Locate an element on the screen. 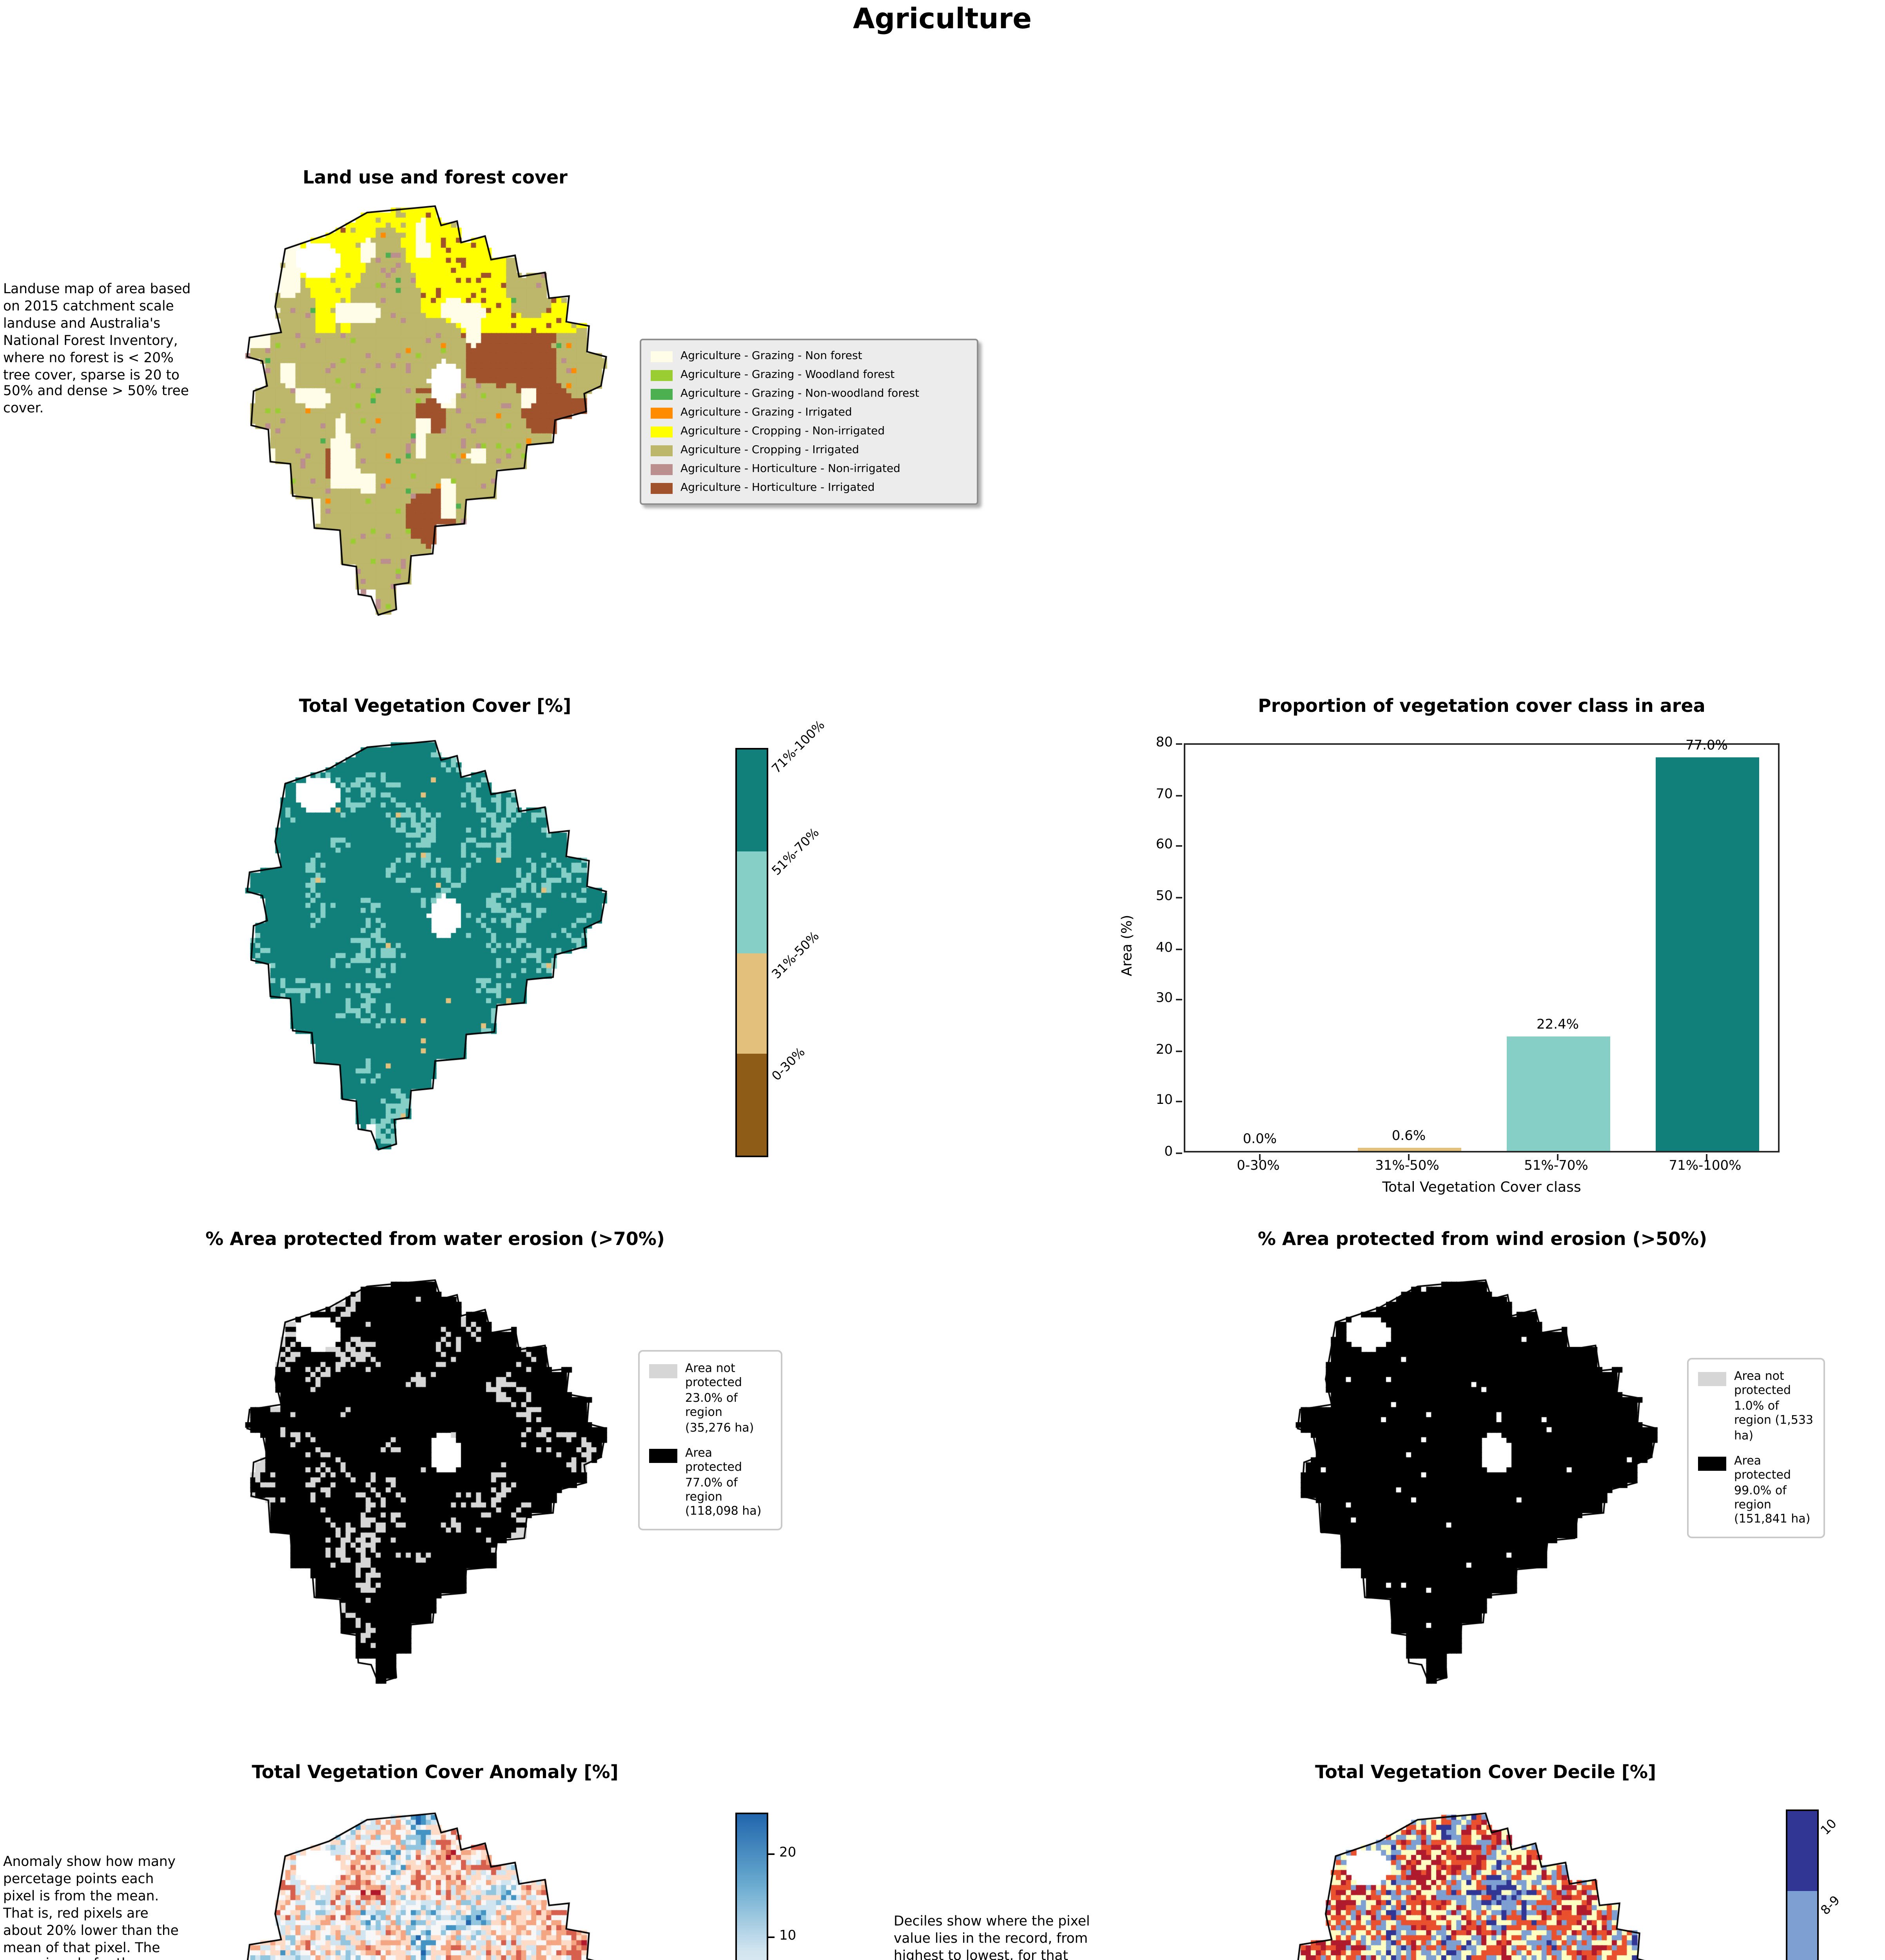 Image resolution: width=1885 pixels, height=1960 pixels. legend-label: Agriculture - Cropping - Non-irrigated is located at coordinates (782, 431).